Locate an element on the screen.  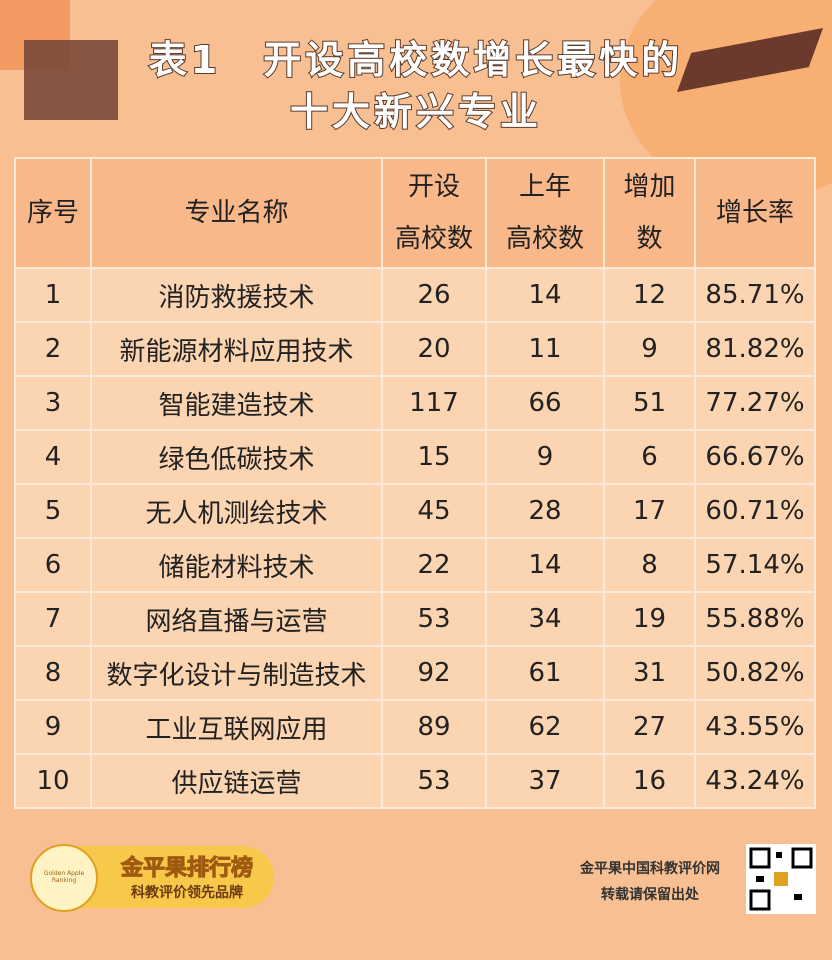
table-cell: 28 is located at coordinates (545, 511).